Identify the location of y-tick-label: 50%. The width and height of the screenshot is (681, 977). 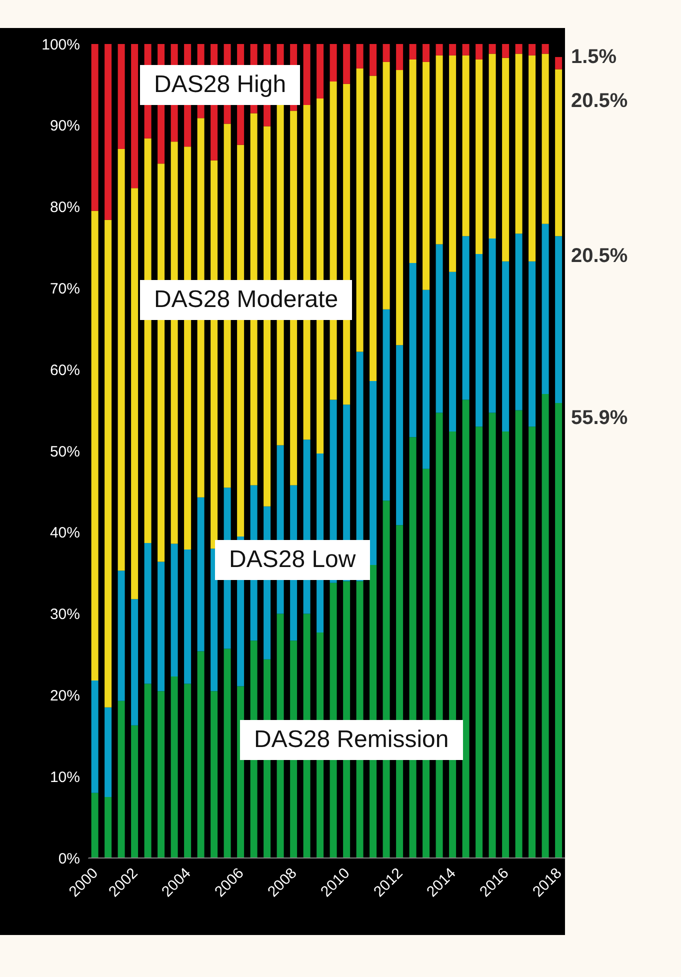
(65, 451).